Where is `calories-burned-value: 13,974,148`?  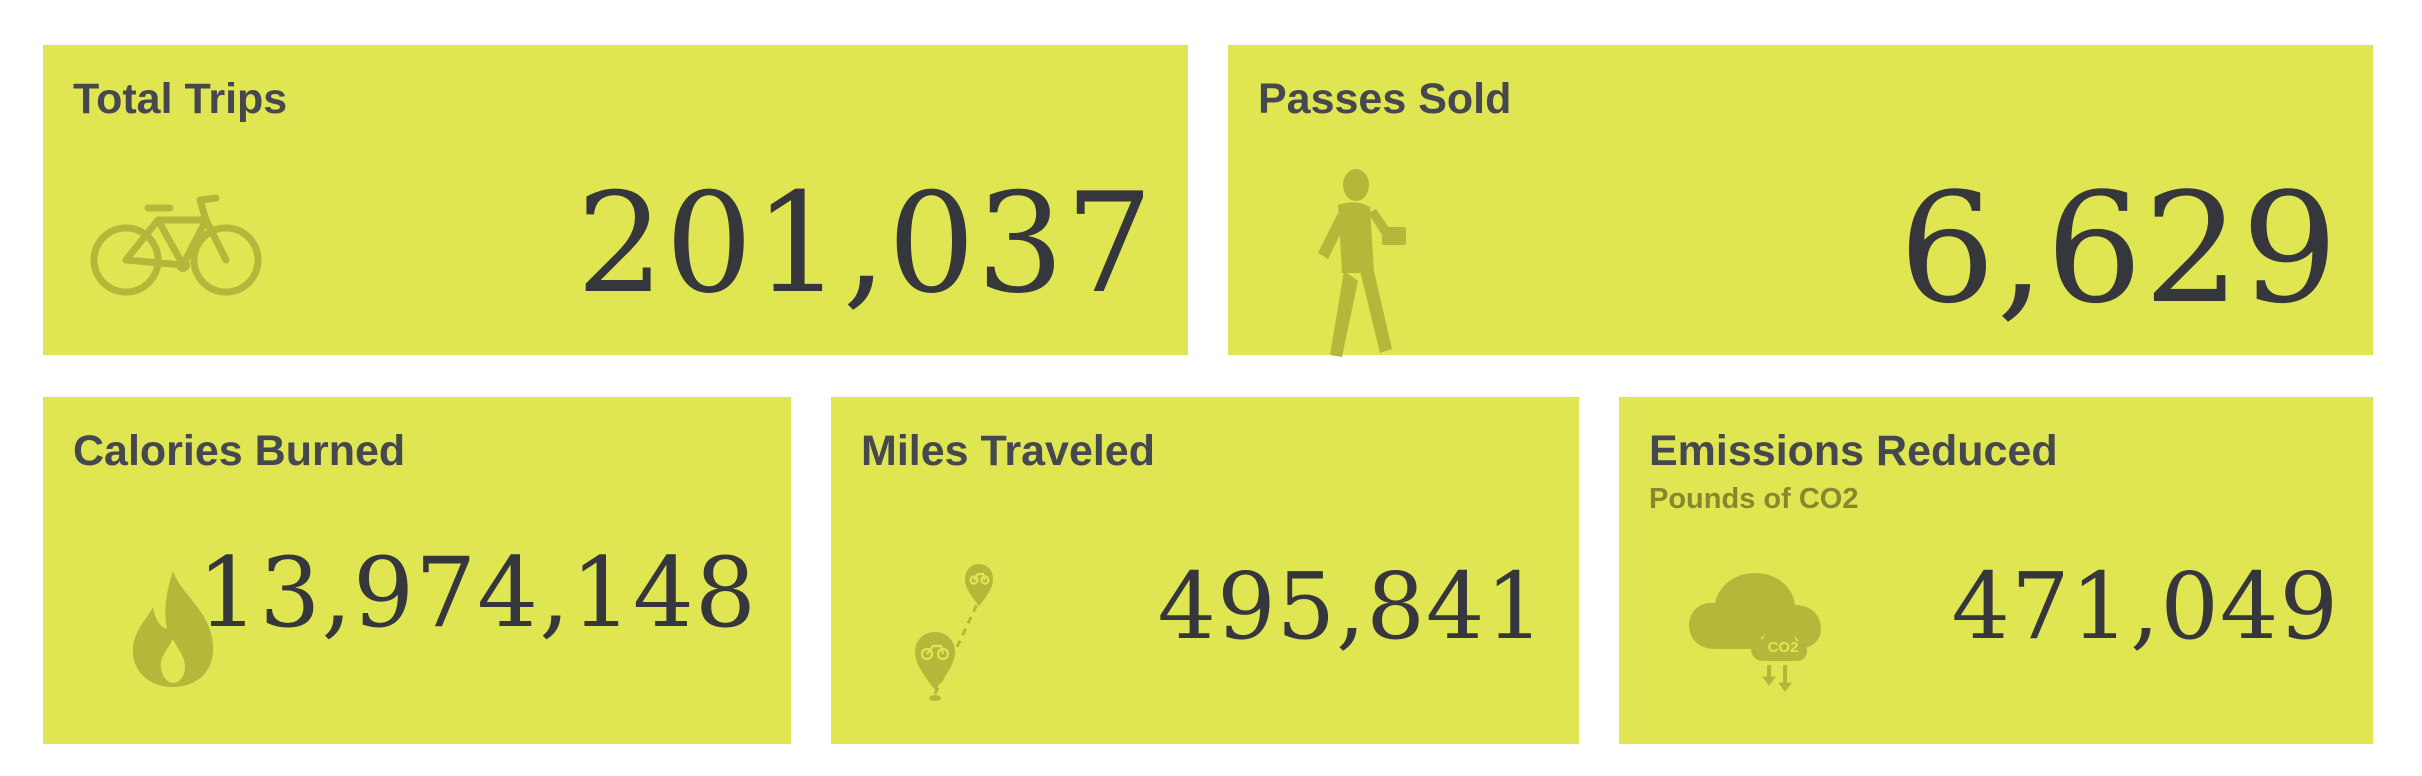
calories-burned-value: 13,974,148 is located at coordinates (477, 593).